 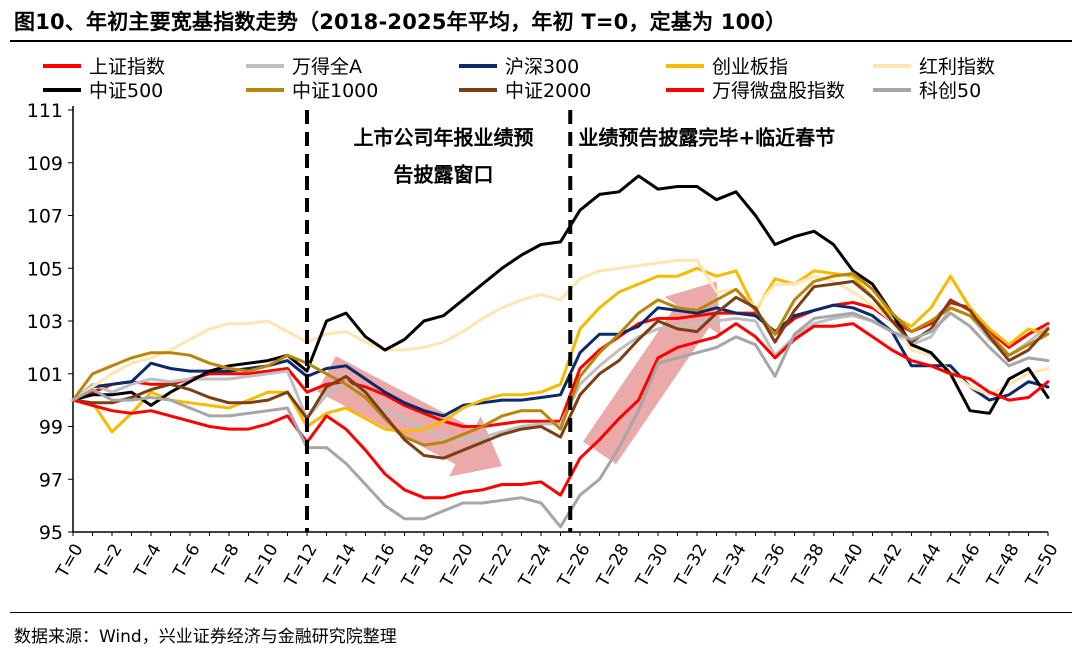 What do you see at coordinates (45, 217) in the screenshot?
I see `y-tick-label: 107` at bounding box center [45, 217].